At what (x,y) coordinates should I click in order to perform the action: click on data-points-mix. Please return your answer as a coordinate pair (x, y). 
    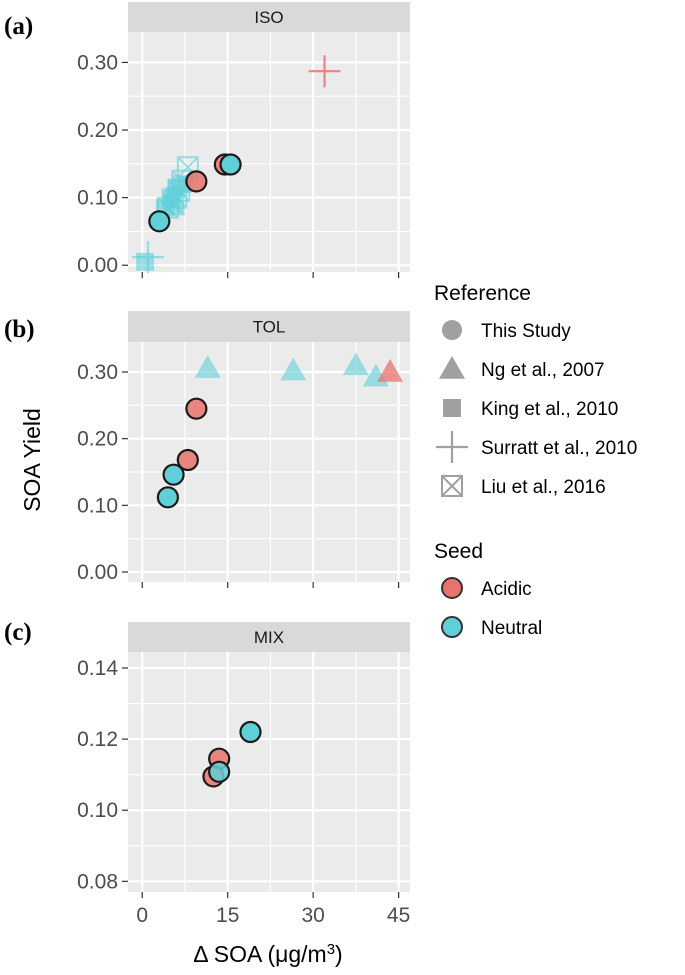
    Looking at the image, I should click on (232, 754).